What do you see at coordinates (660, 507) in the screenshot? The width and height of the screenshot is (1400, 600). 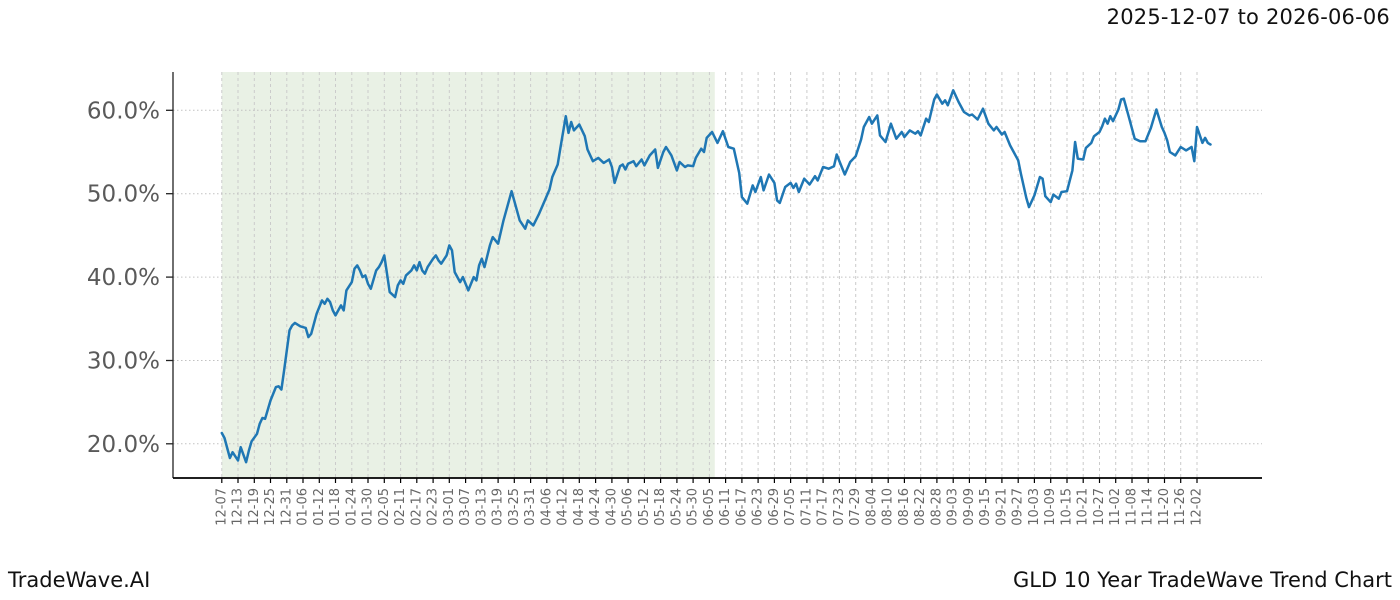 I see `x-tick-label: 05-18` at bounding box center [660, 507].